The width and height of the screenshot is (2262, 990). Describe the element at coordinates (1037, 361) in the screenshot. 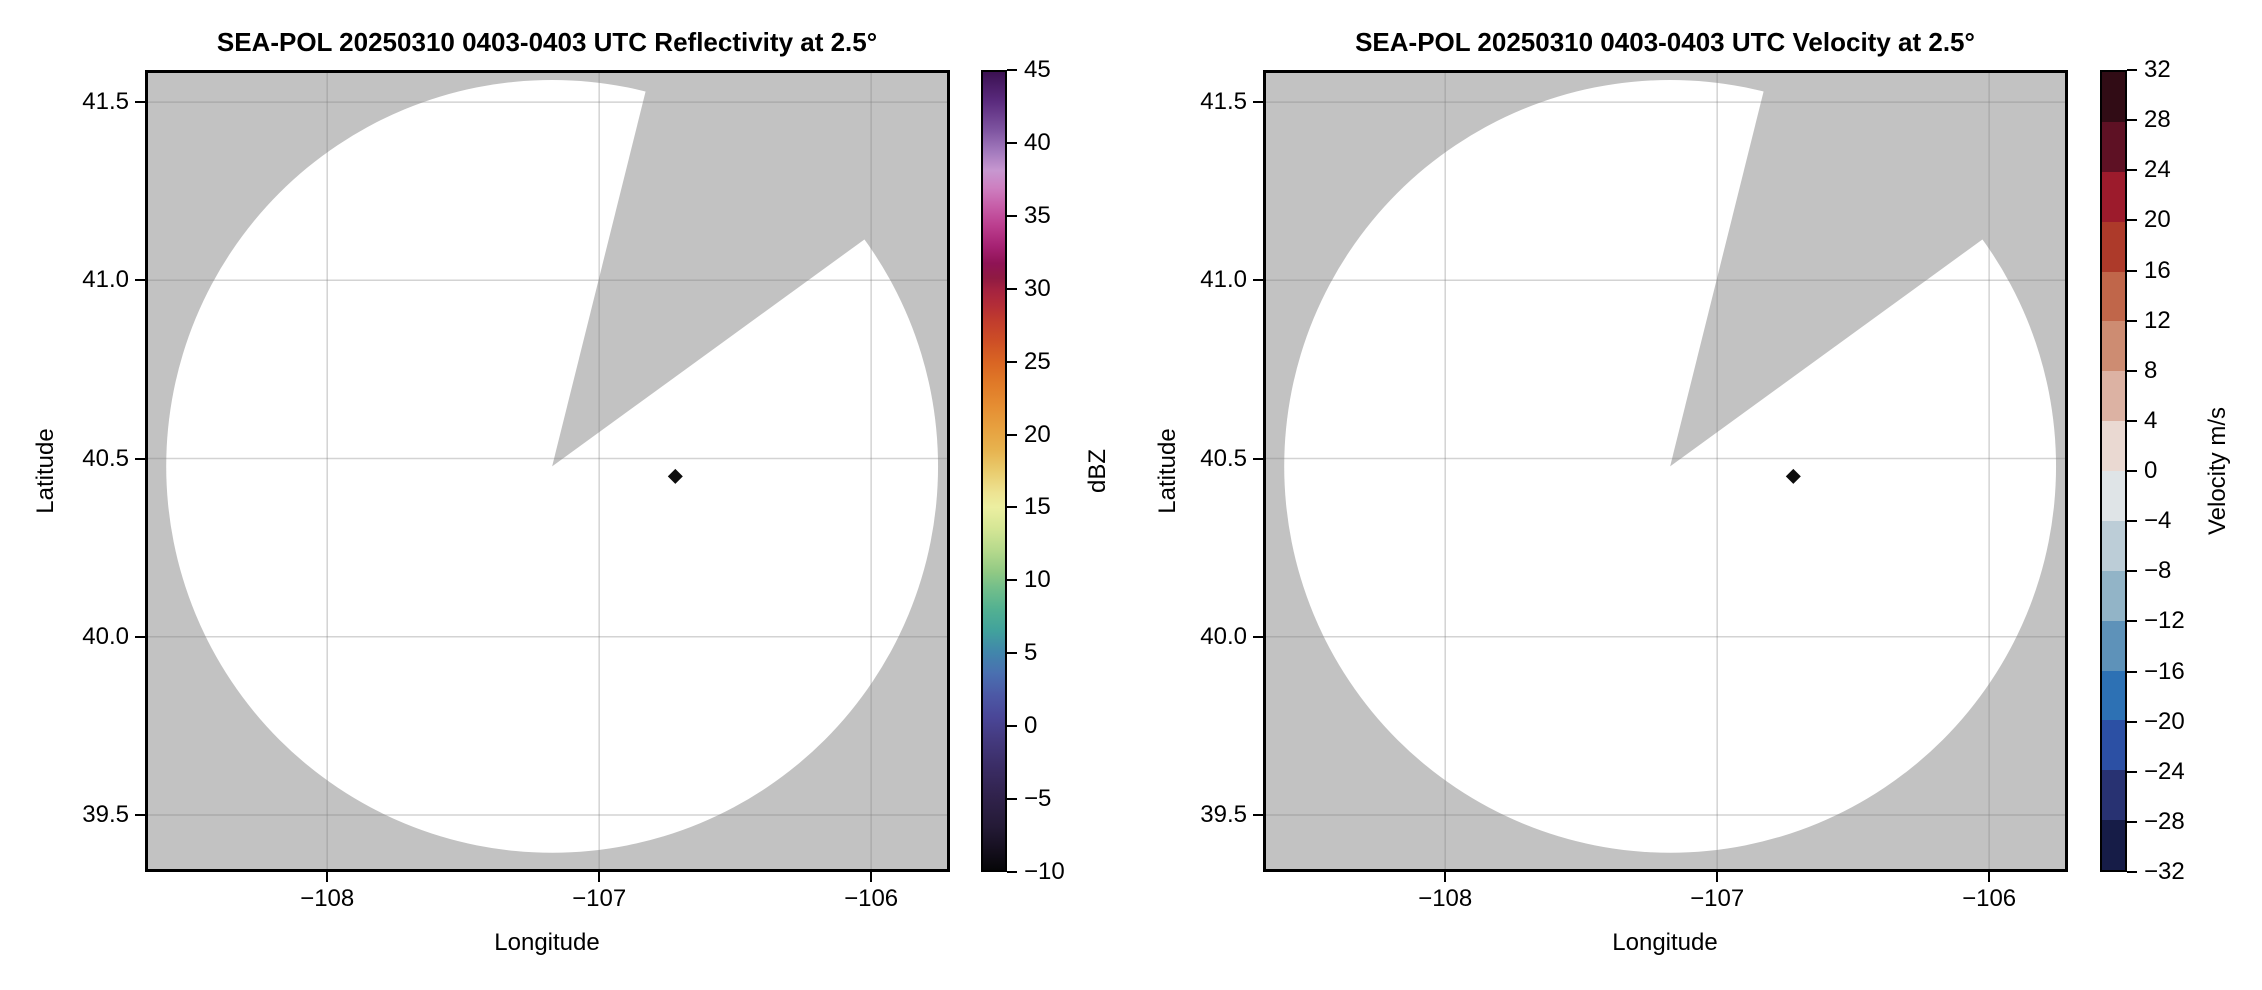

I see `colorbar-tick-label: 25` at that location.